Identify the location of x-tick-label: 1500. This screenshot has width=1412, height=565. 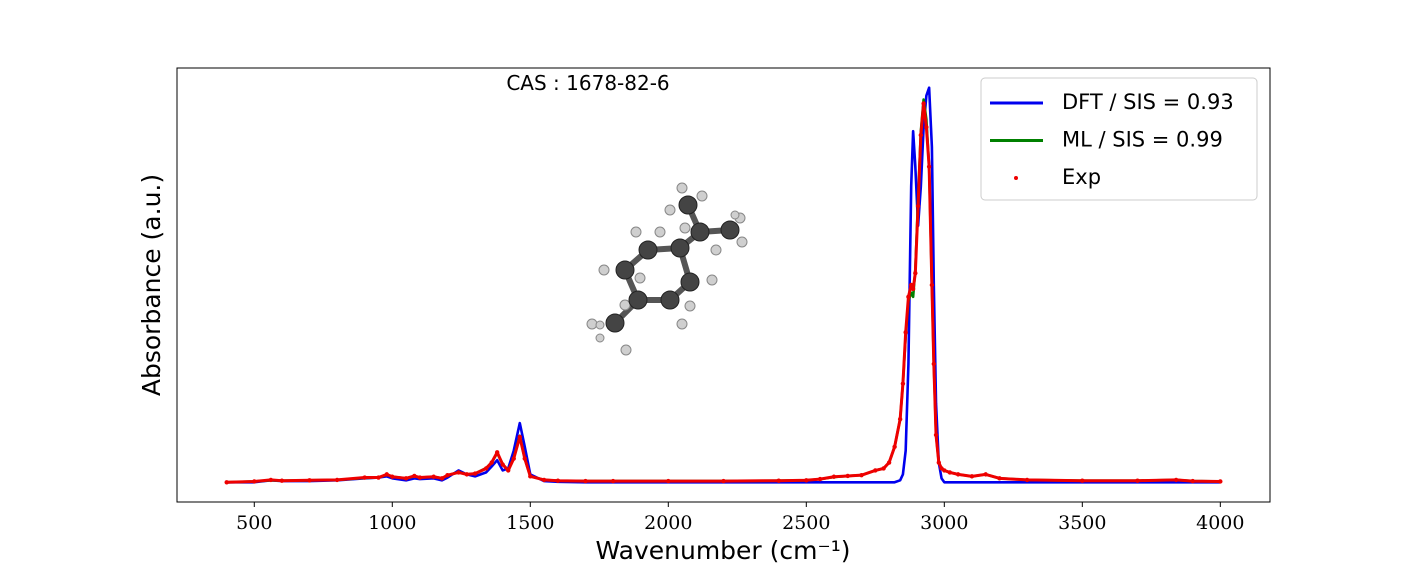
(530, 523).